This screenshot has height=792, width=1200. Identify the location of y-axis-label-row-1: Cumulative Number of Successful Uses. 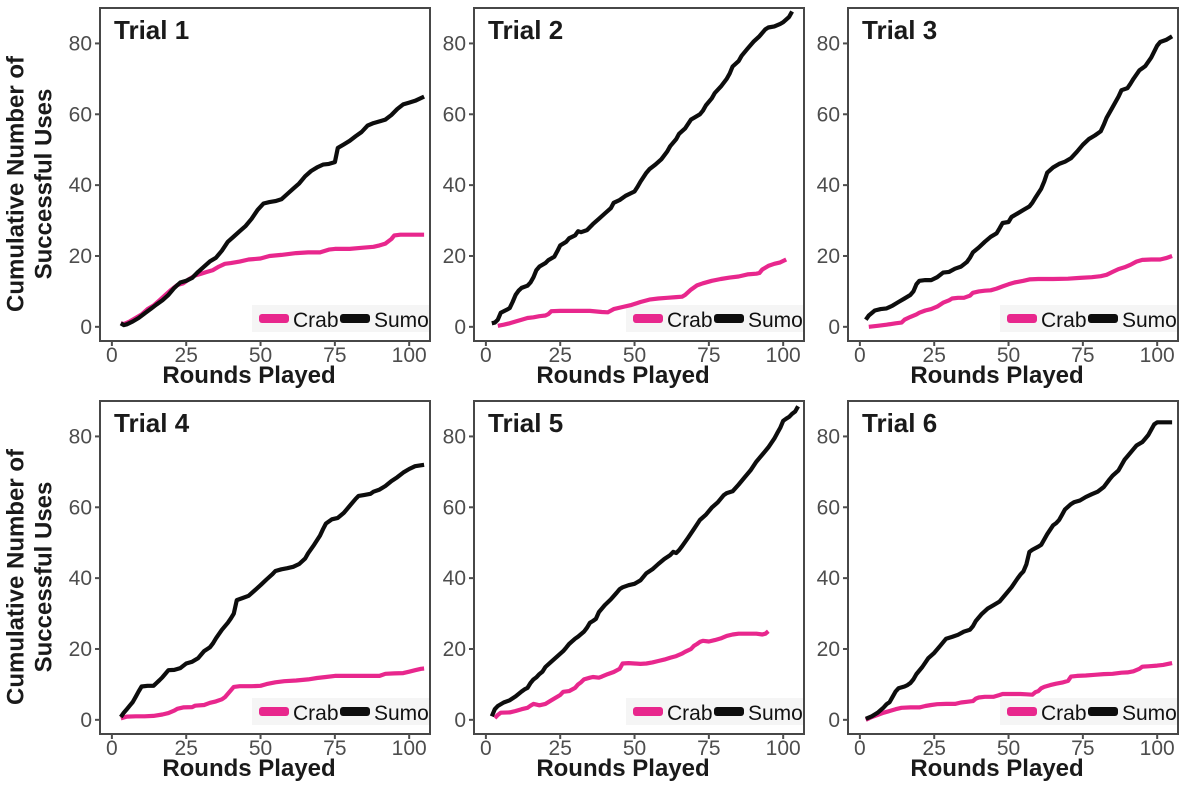
(31, 183).